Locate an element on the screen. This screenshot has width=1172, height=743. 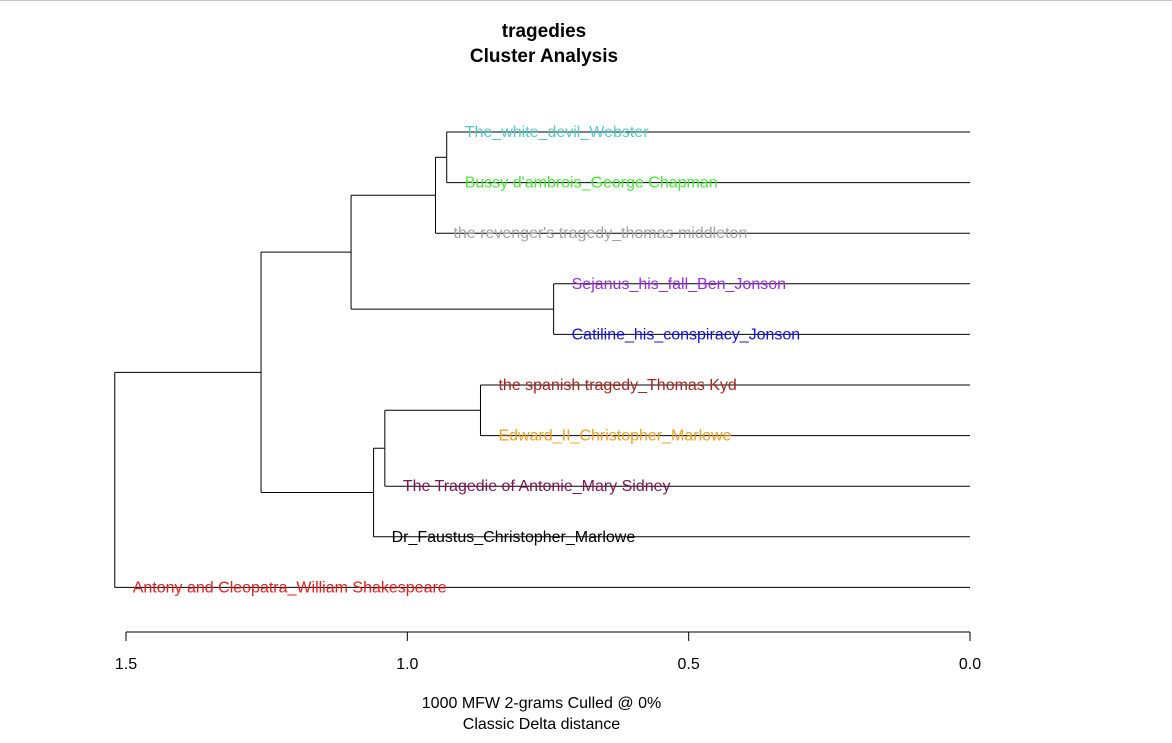
leaf-label: Bussy d'ambrois_George Chapman is located at coordinates (591, 183).